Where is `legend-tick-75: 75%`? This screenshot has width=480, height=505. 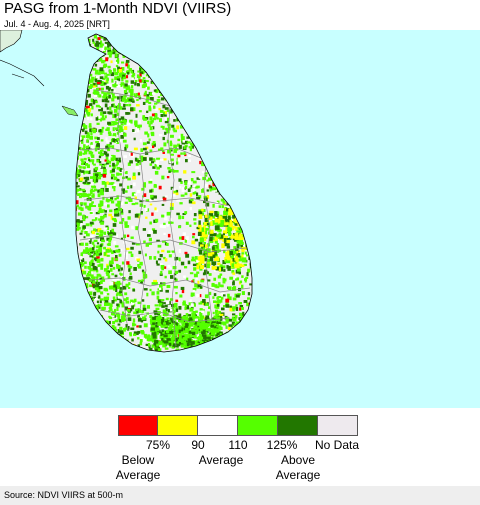 legend-tick-75: 75% is located at coordinates (158, 445).